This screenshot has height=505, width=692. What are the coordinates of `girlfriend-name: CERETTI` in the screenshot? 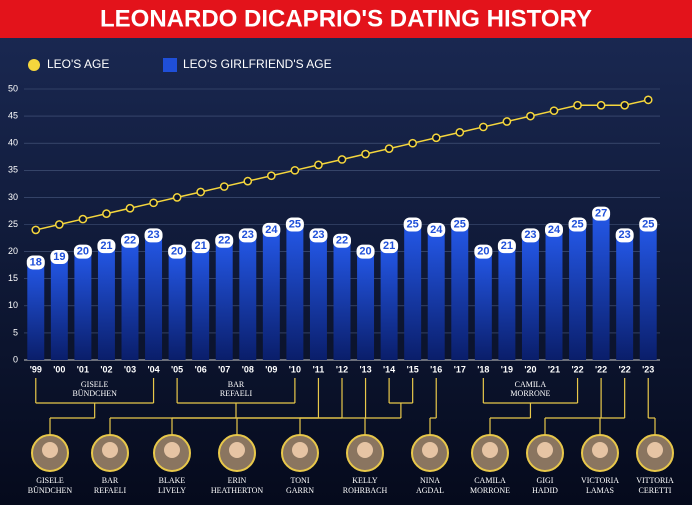 It's located at (655, 490).